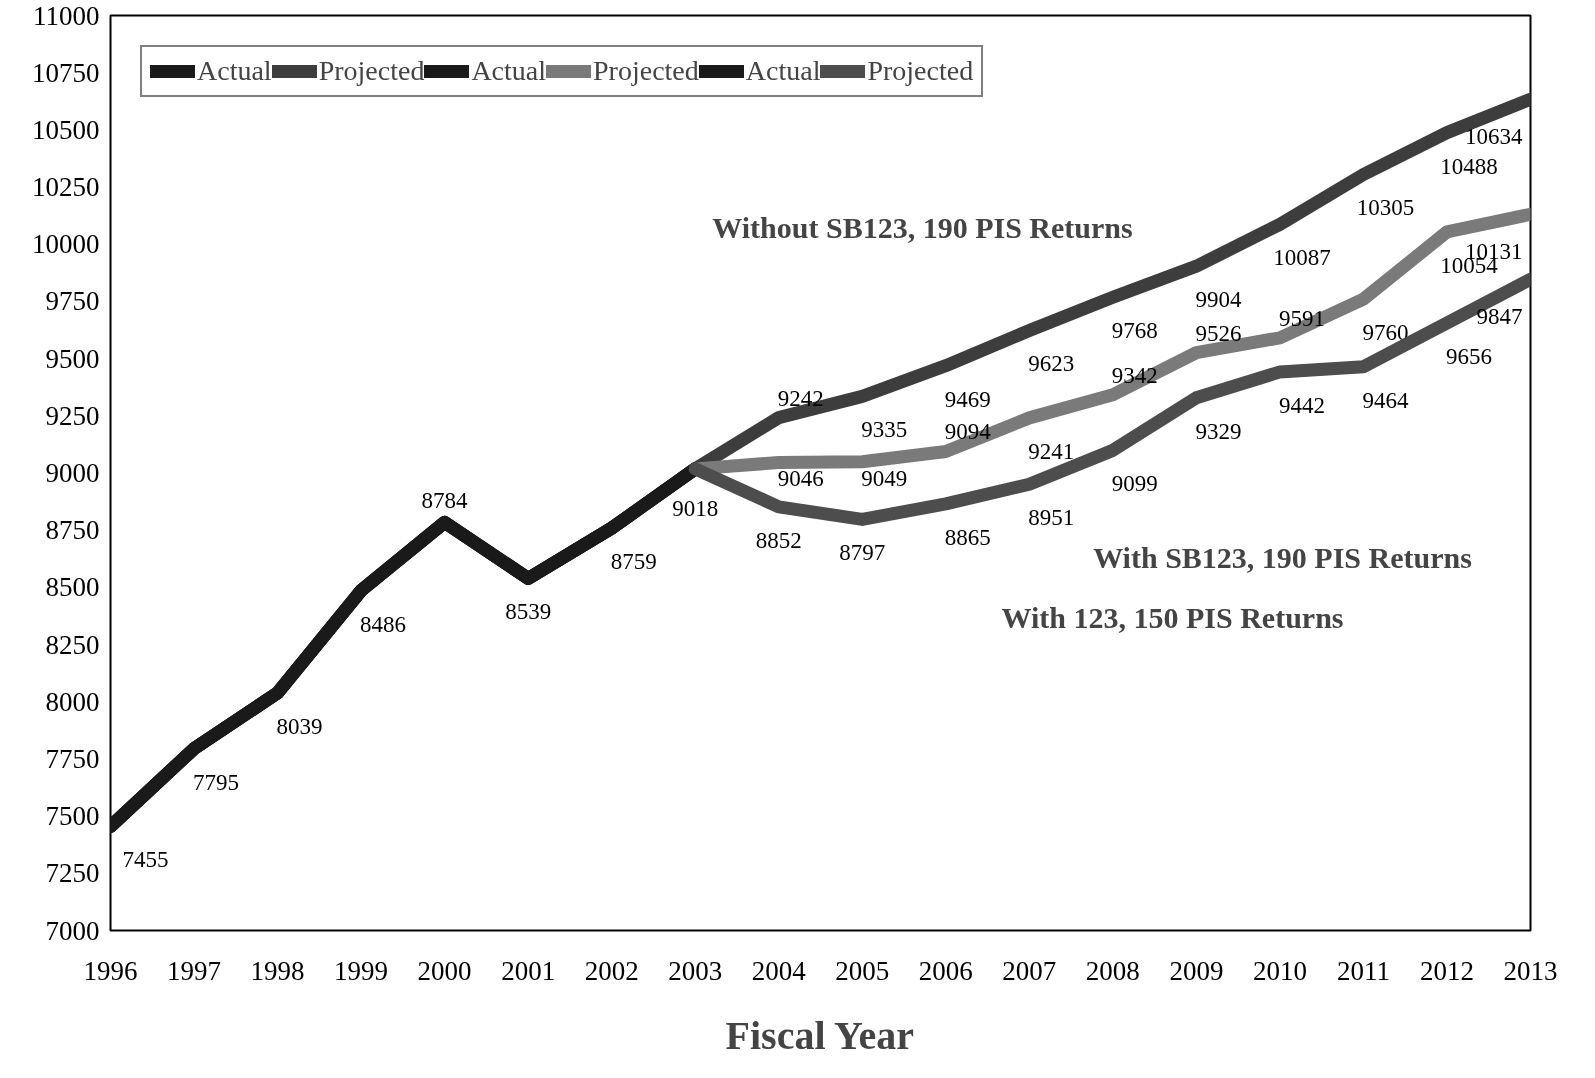  What do you see at coordinates (1301, 318) in the screenshot?
I see `data-label: 9591` at bounding box center [1301, 318].